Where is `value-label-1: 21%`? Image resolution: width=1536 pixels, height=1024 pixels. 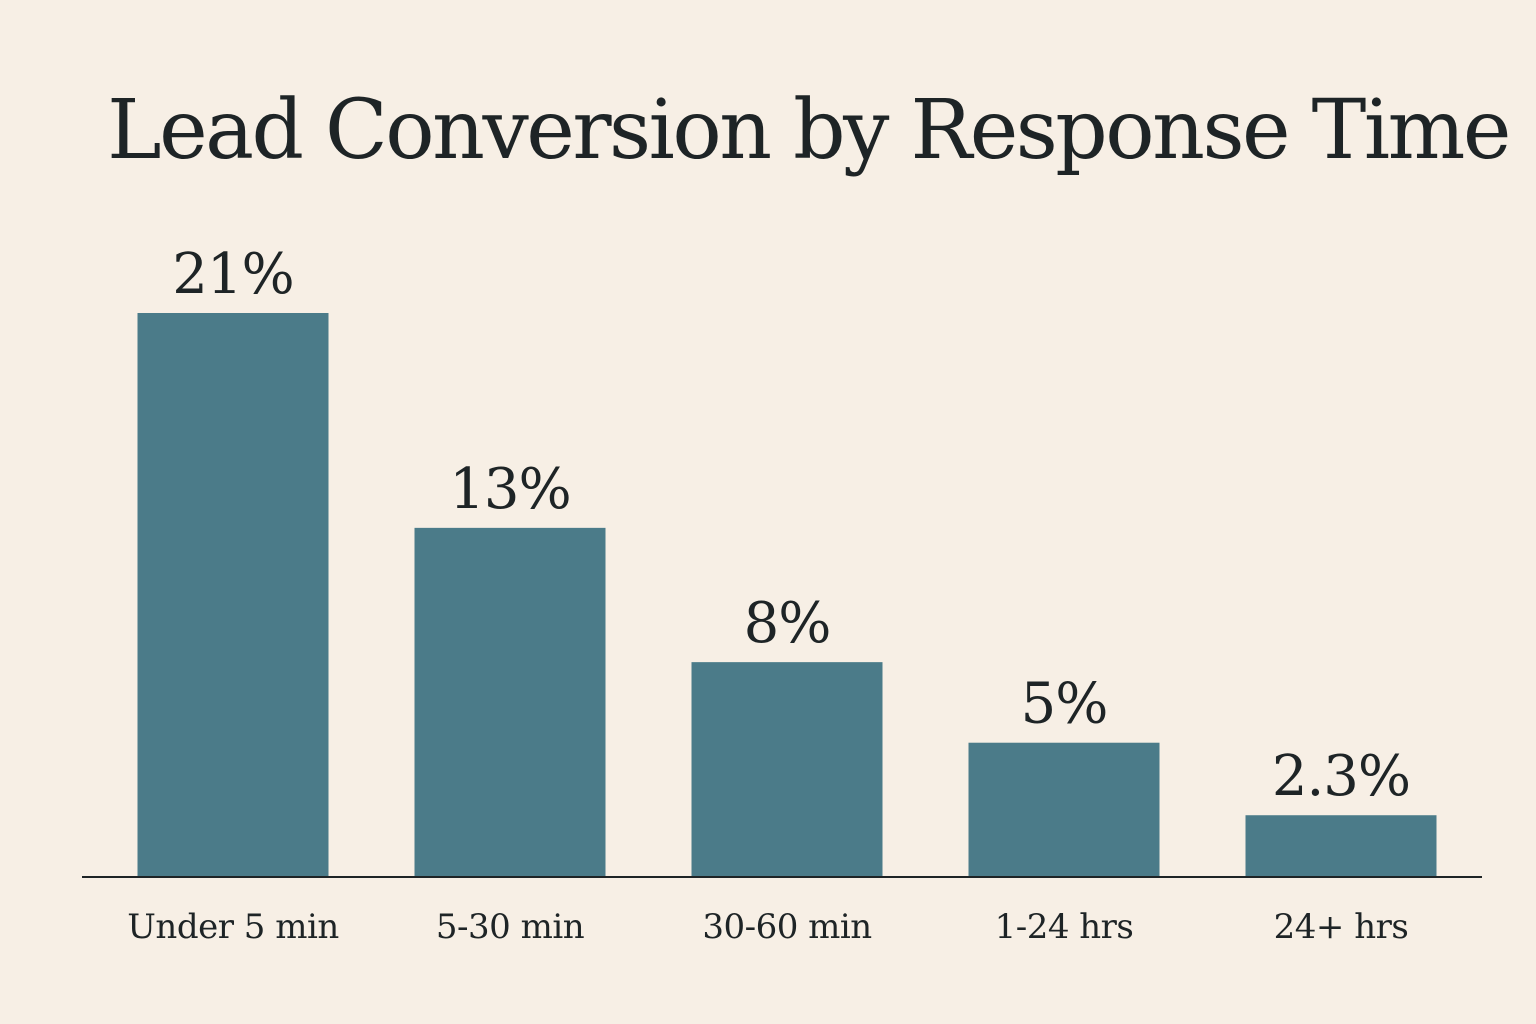
value-label-1: 21% is located at coordinates (232, 274).